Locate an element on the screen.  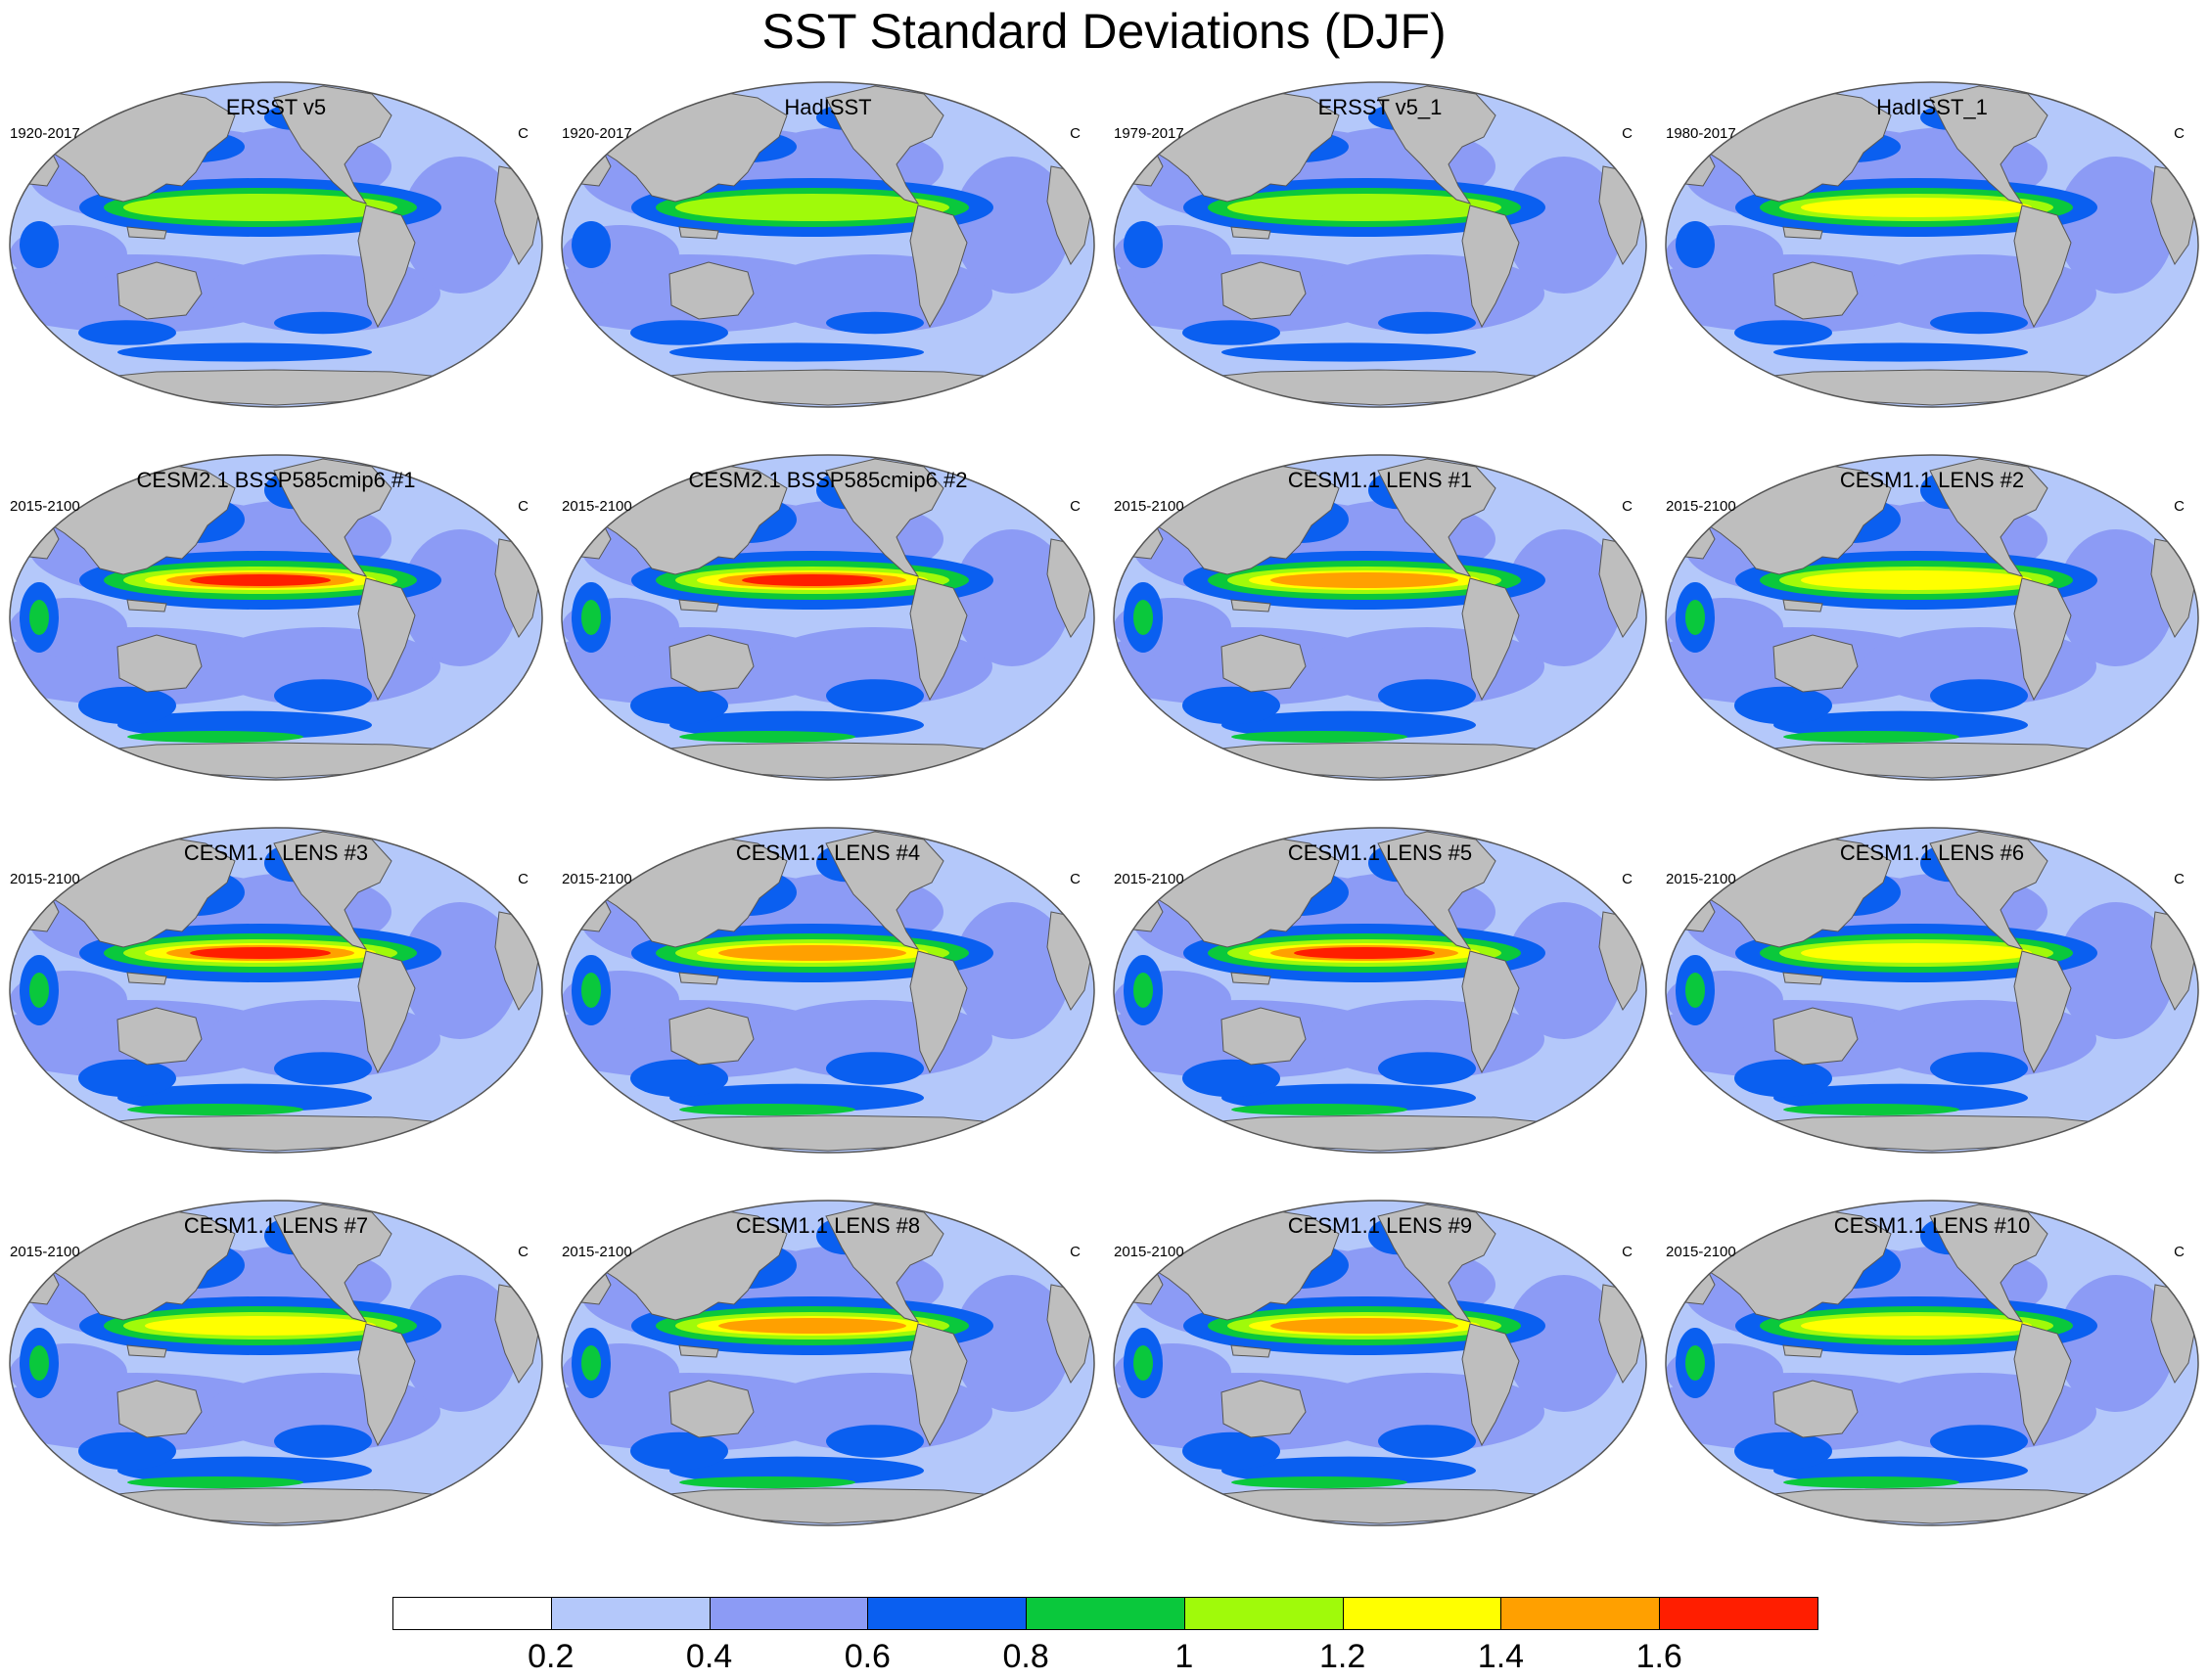
panel-title: CESM2.1 BSSP585cmip6 #2 is located at coordinates (828, 480).